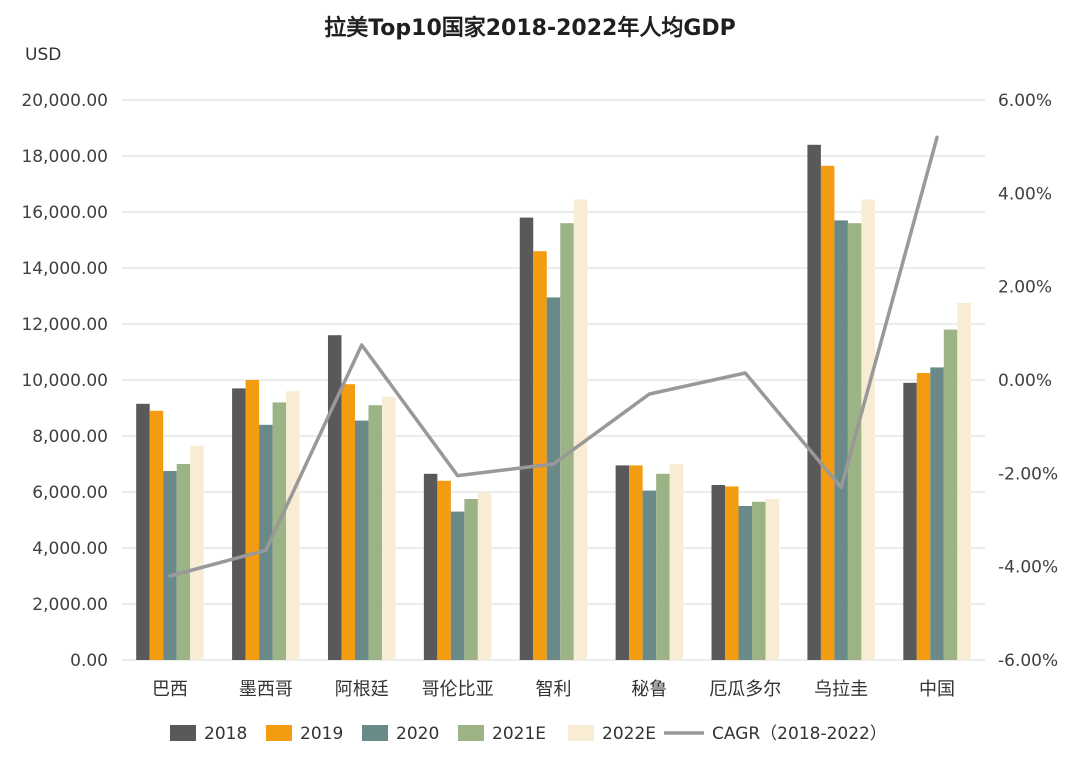  What do you see at coordinates (64, 157) in the screenshot?
I see `y-tick-label: 18,000.00` at bounding box center [64, 157].